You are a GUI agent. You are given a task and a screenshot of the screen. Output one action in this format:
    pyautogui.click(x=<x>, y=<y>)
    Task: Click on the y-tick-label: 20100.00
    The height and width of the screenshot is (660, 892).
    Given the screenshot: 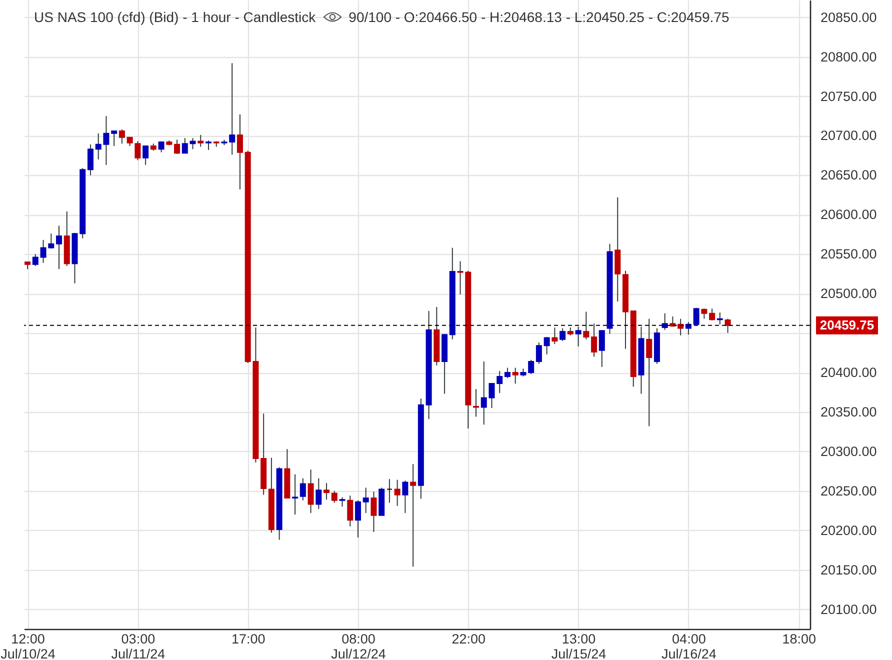 What is the action you would take?
    pyautogui.click(x=848, y=609)
    